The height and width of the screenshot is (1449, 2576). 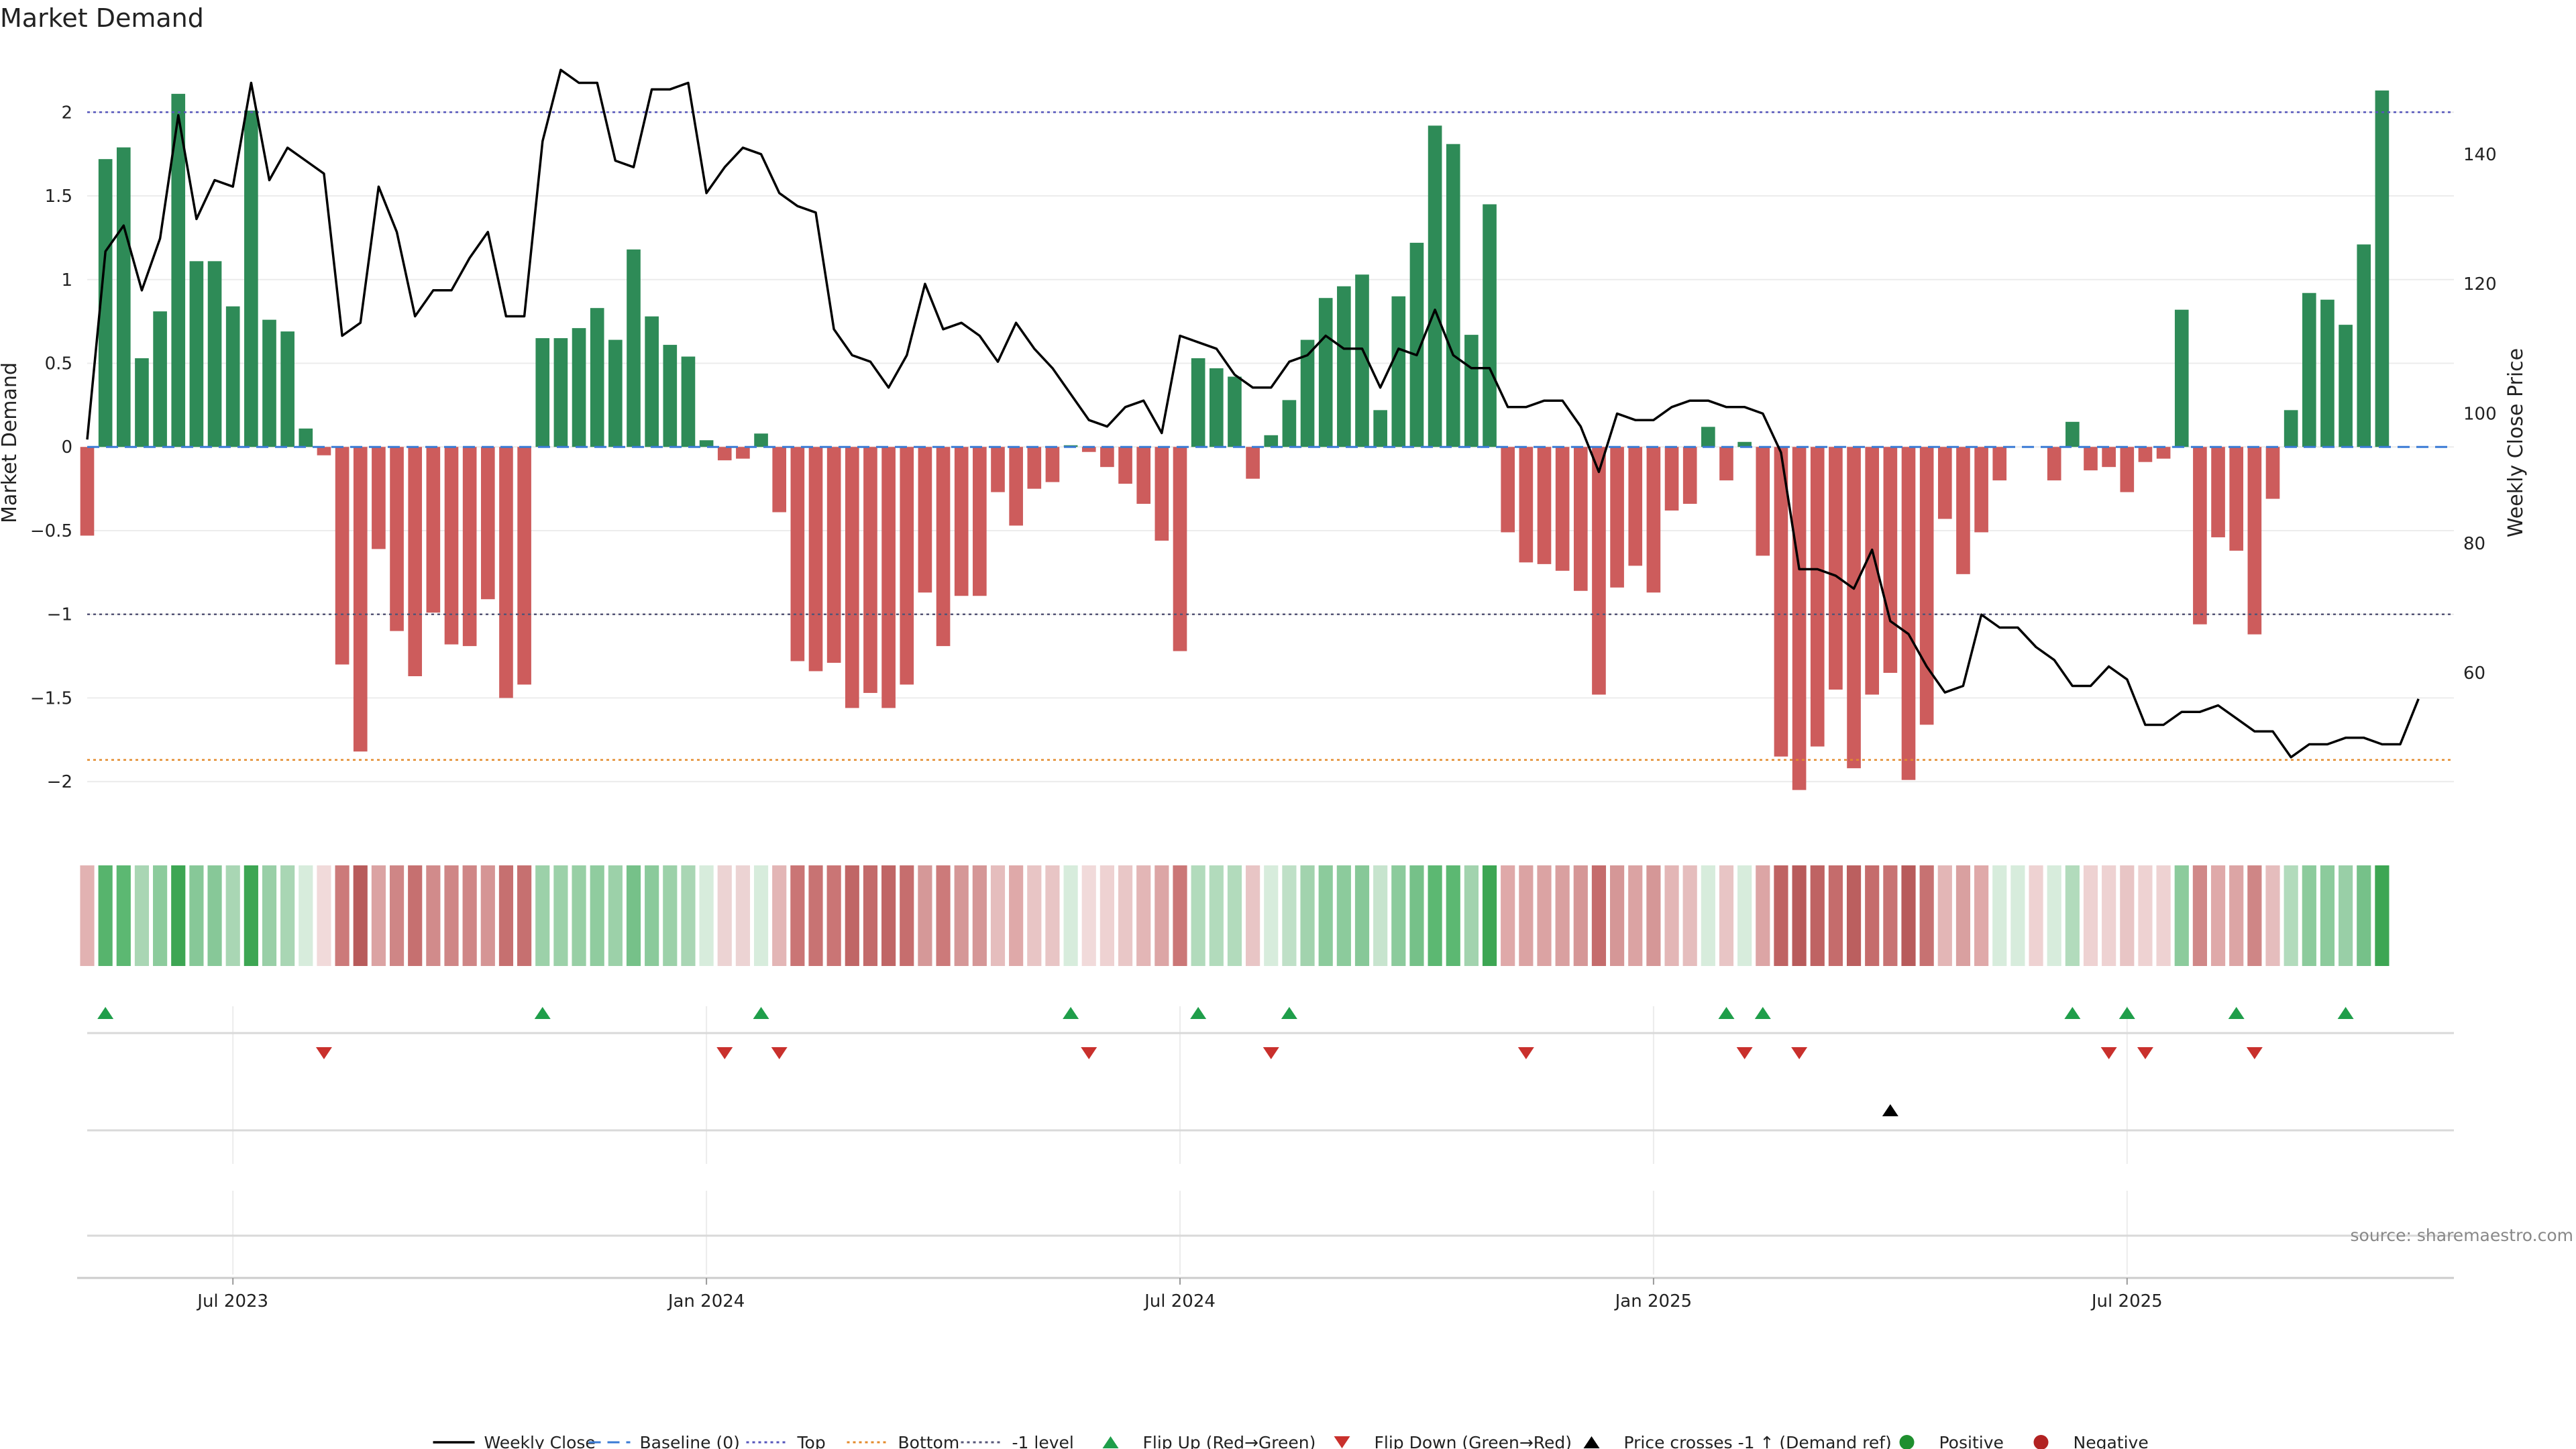 What do you see at coordinates (59, 615) in the screenshot?
I see `y-left-tick-label: −1` at bounding box center [59, 615].